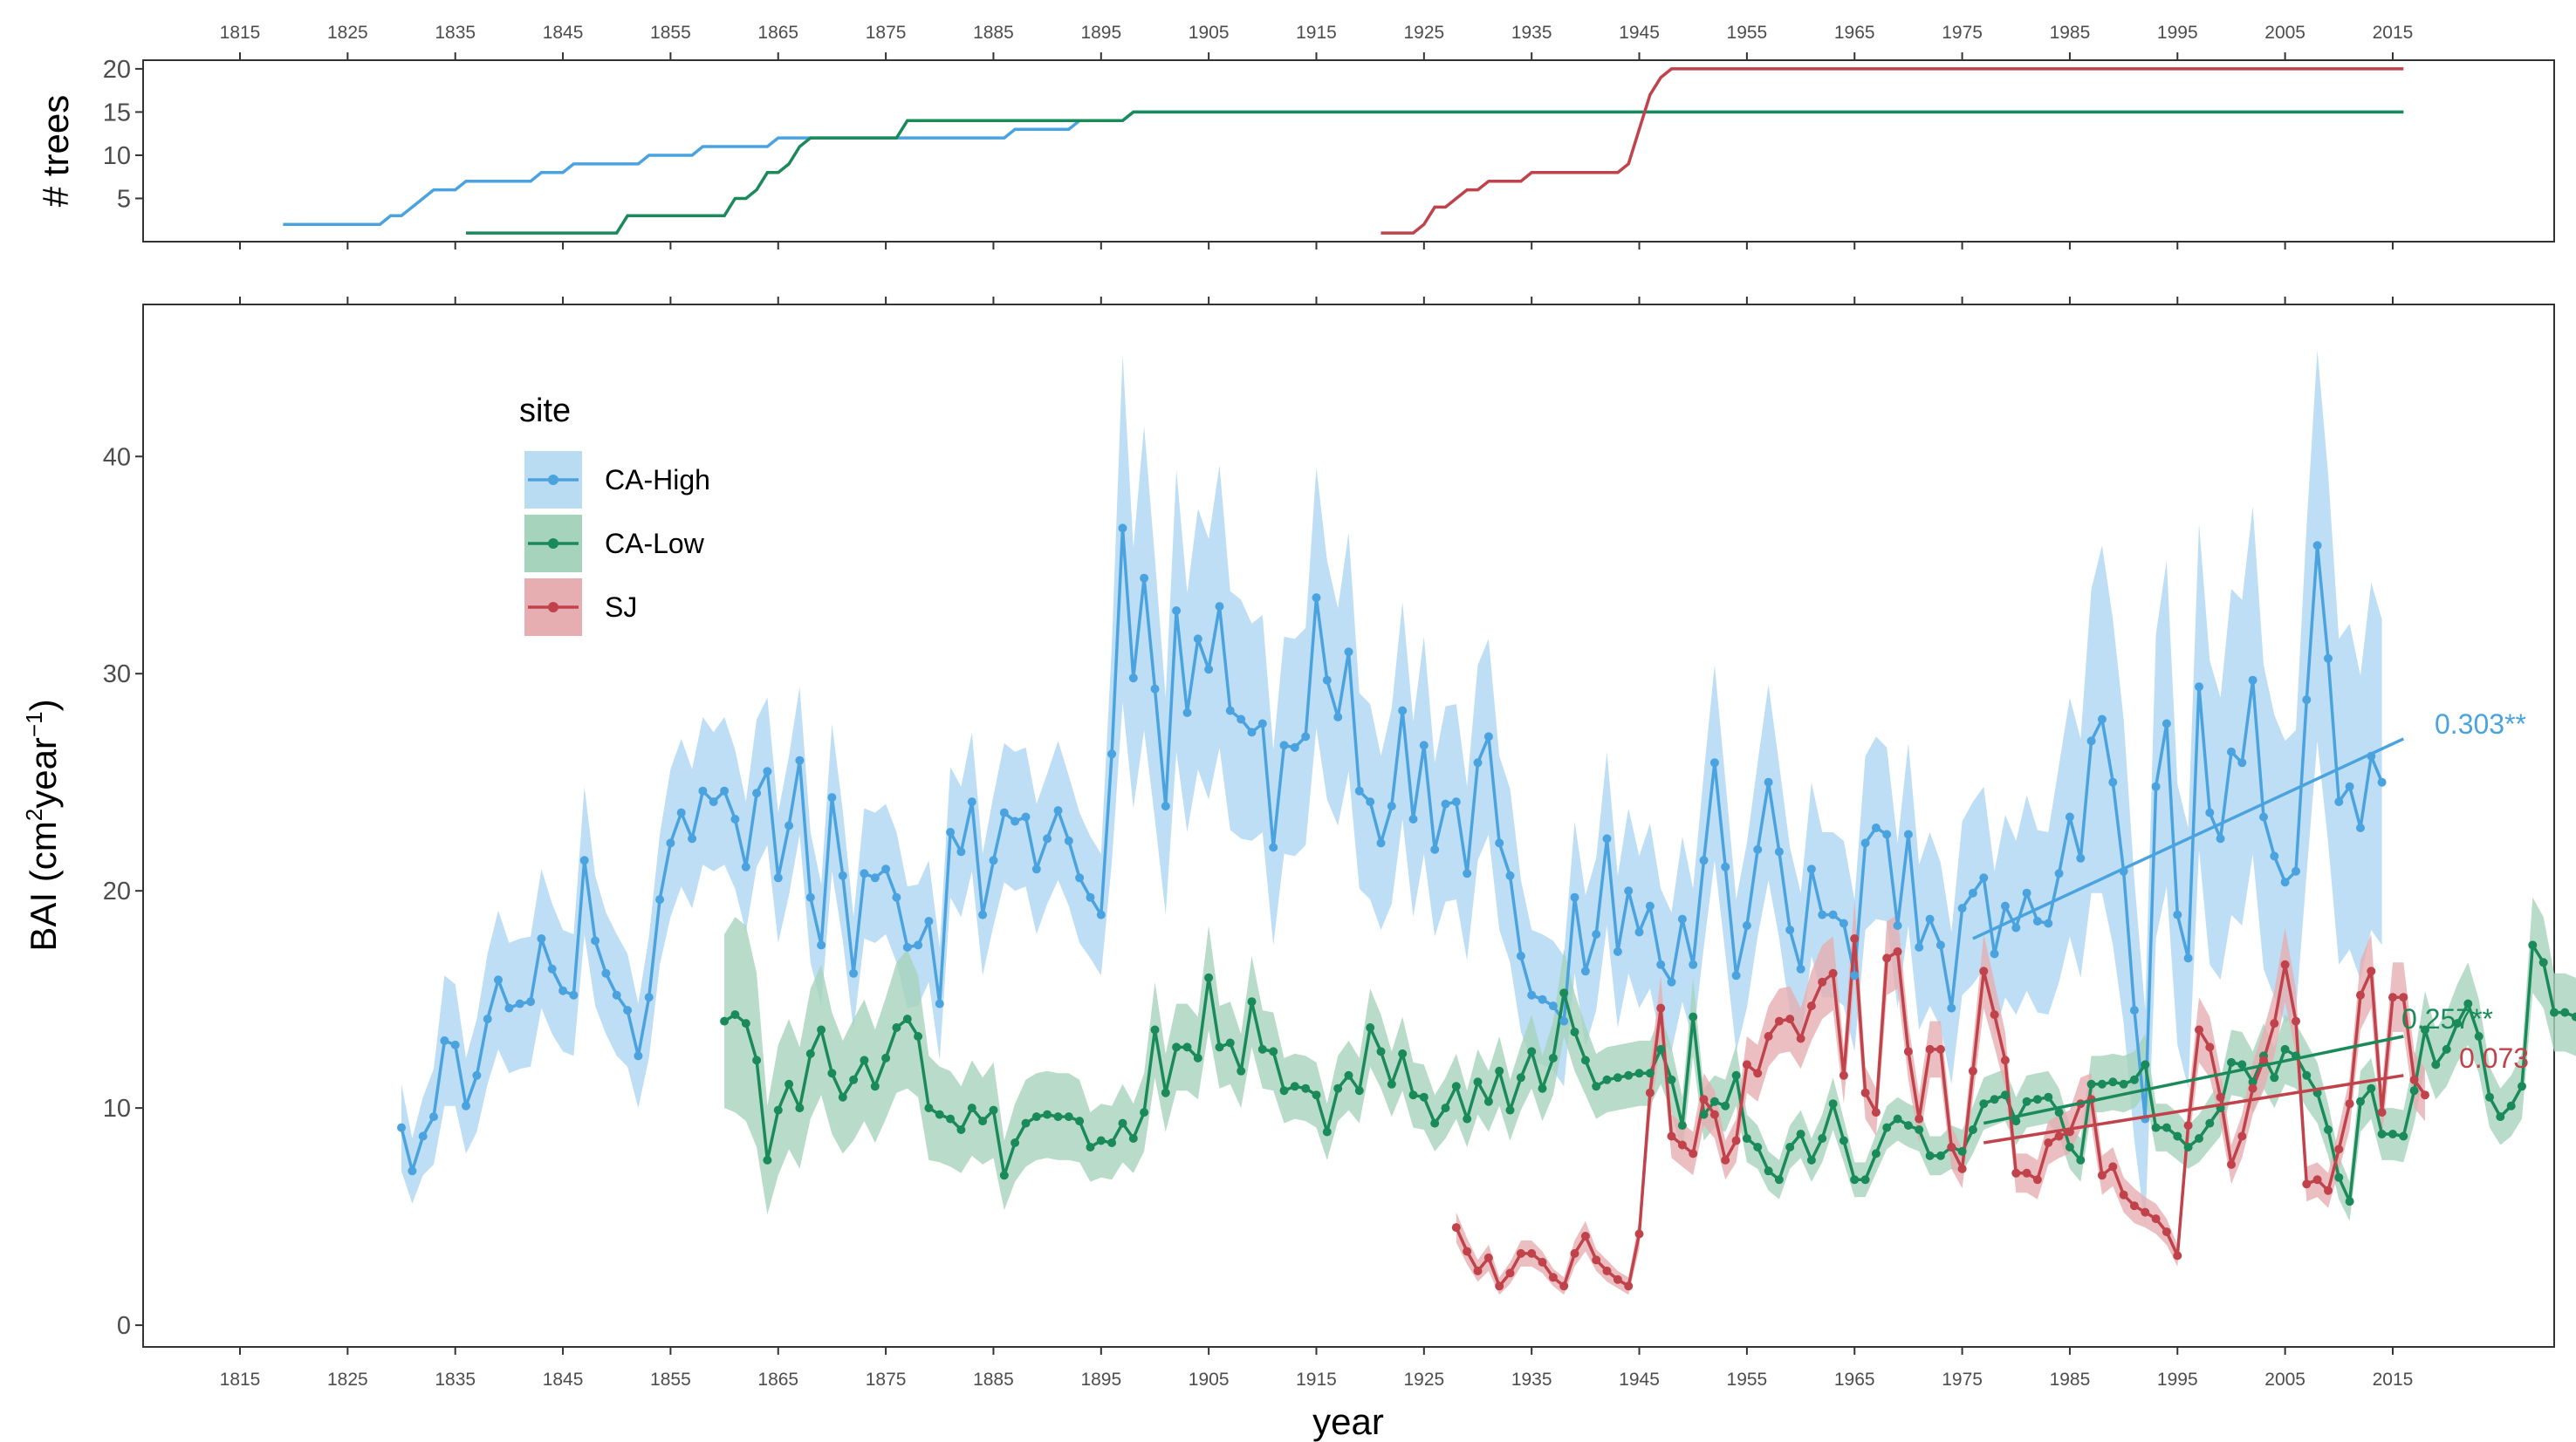 This screenshot has height=1442, width=2576. What do you see at coordinates (1209, 33) in the screenshot?
I see `trees-top-x-tick-label: 1905` at bounding box center [1209, 33].